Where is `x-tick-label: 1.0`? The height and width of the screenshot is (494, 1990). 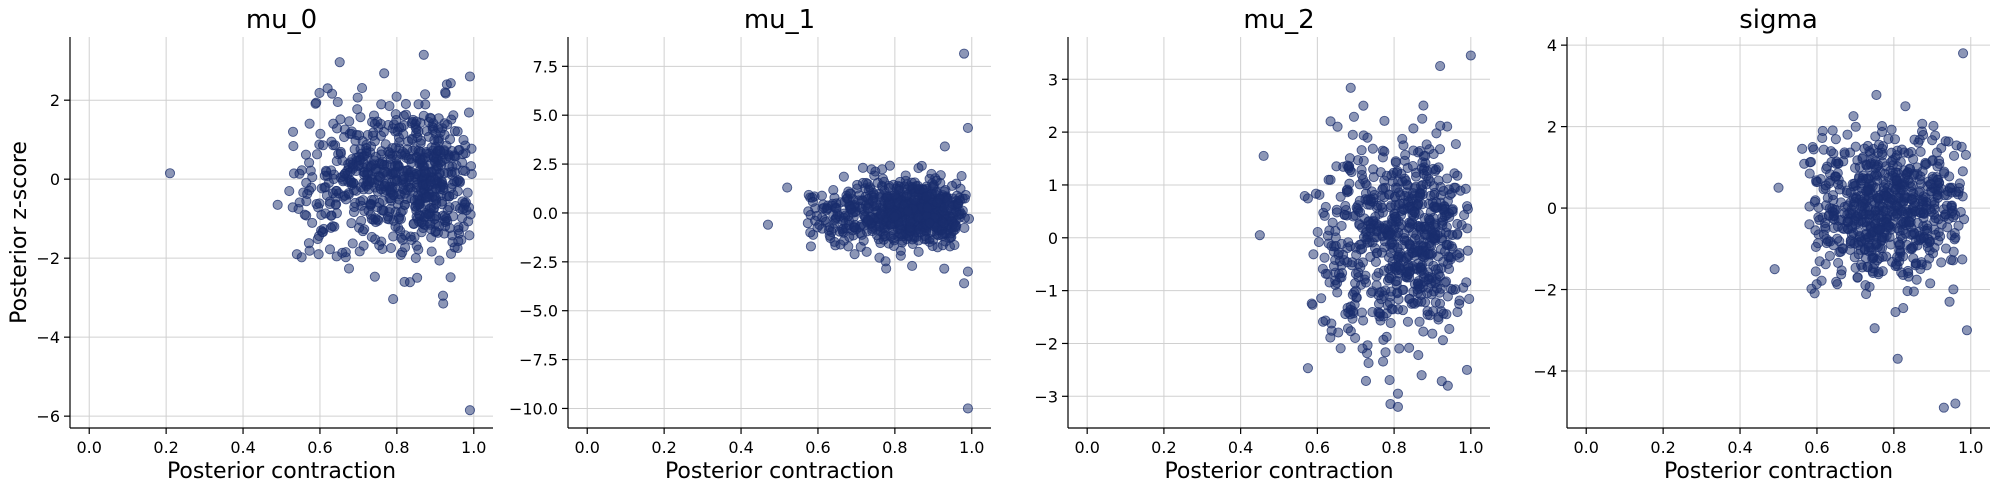 x-tick-label: 1.0 is located at coordinates (473, 447).